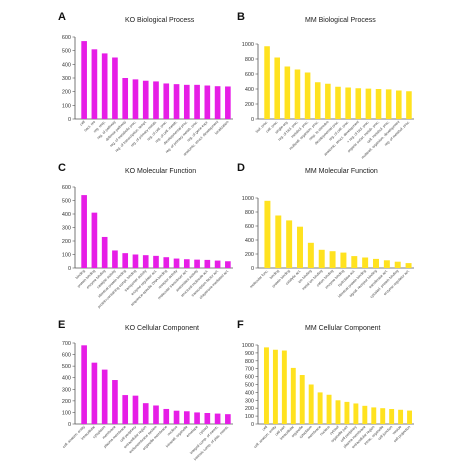 The width and height of the screenshot is (474, 474). I want to click on x-category-label: vesicle, so click(397, 430).